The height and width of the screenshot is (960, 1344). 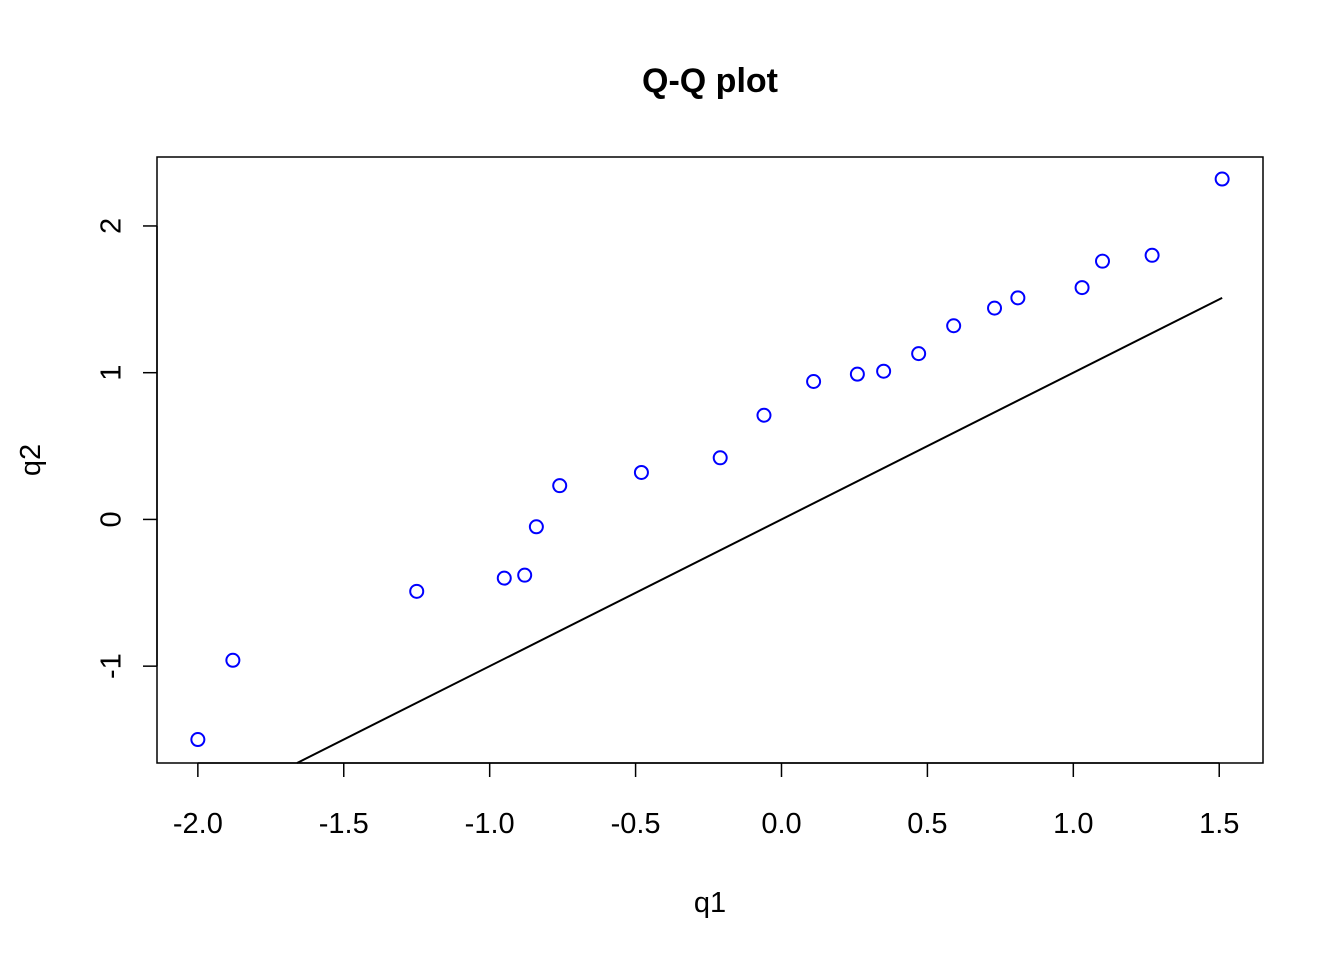 What do you see at coordinates (710, 903) in the screenshot?
I see `x-axis-label: q1` at bounding box center [710, 903].